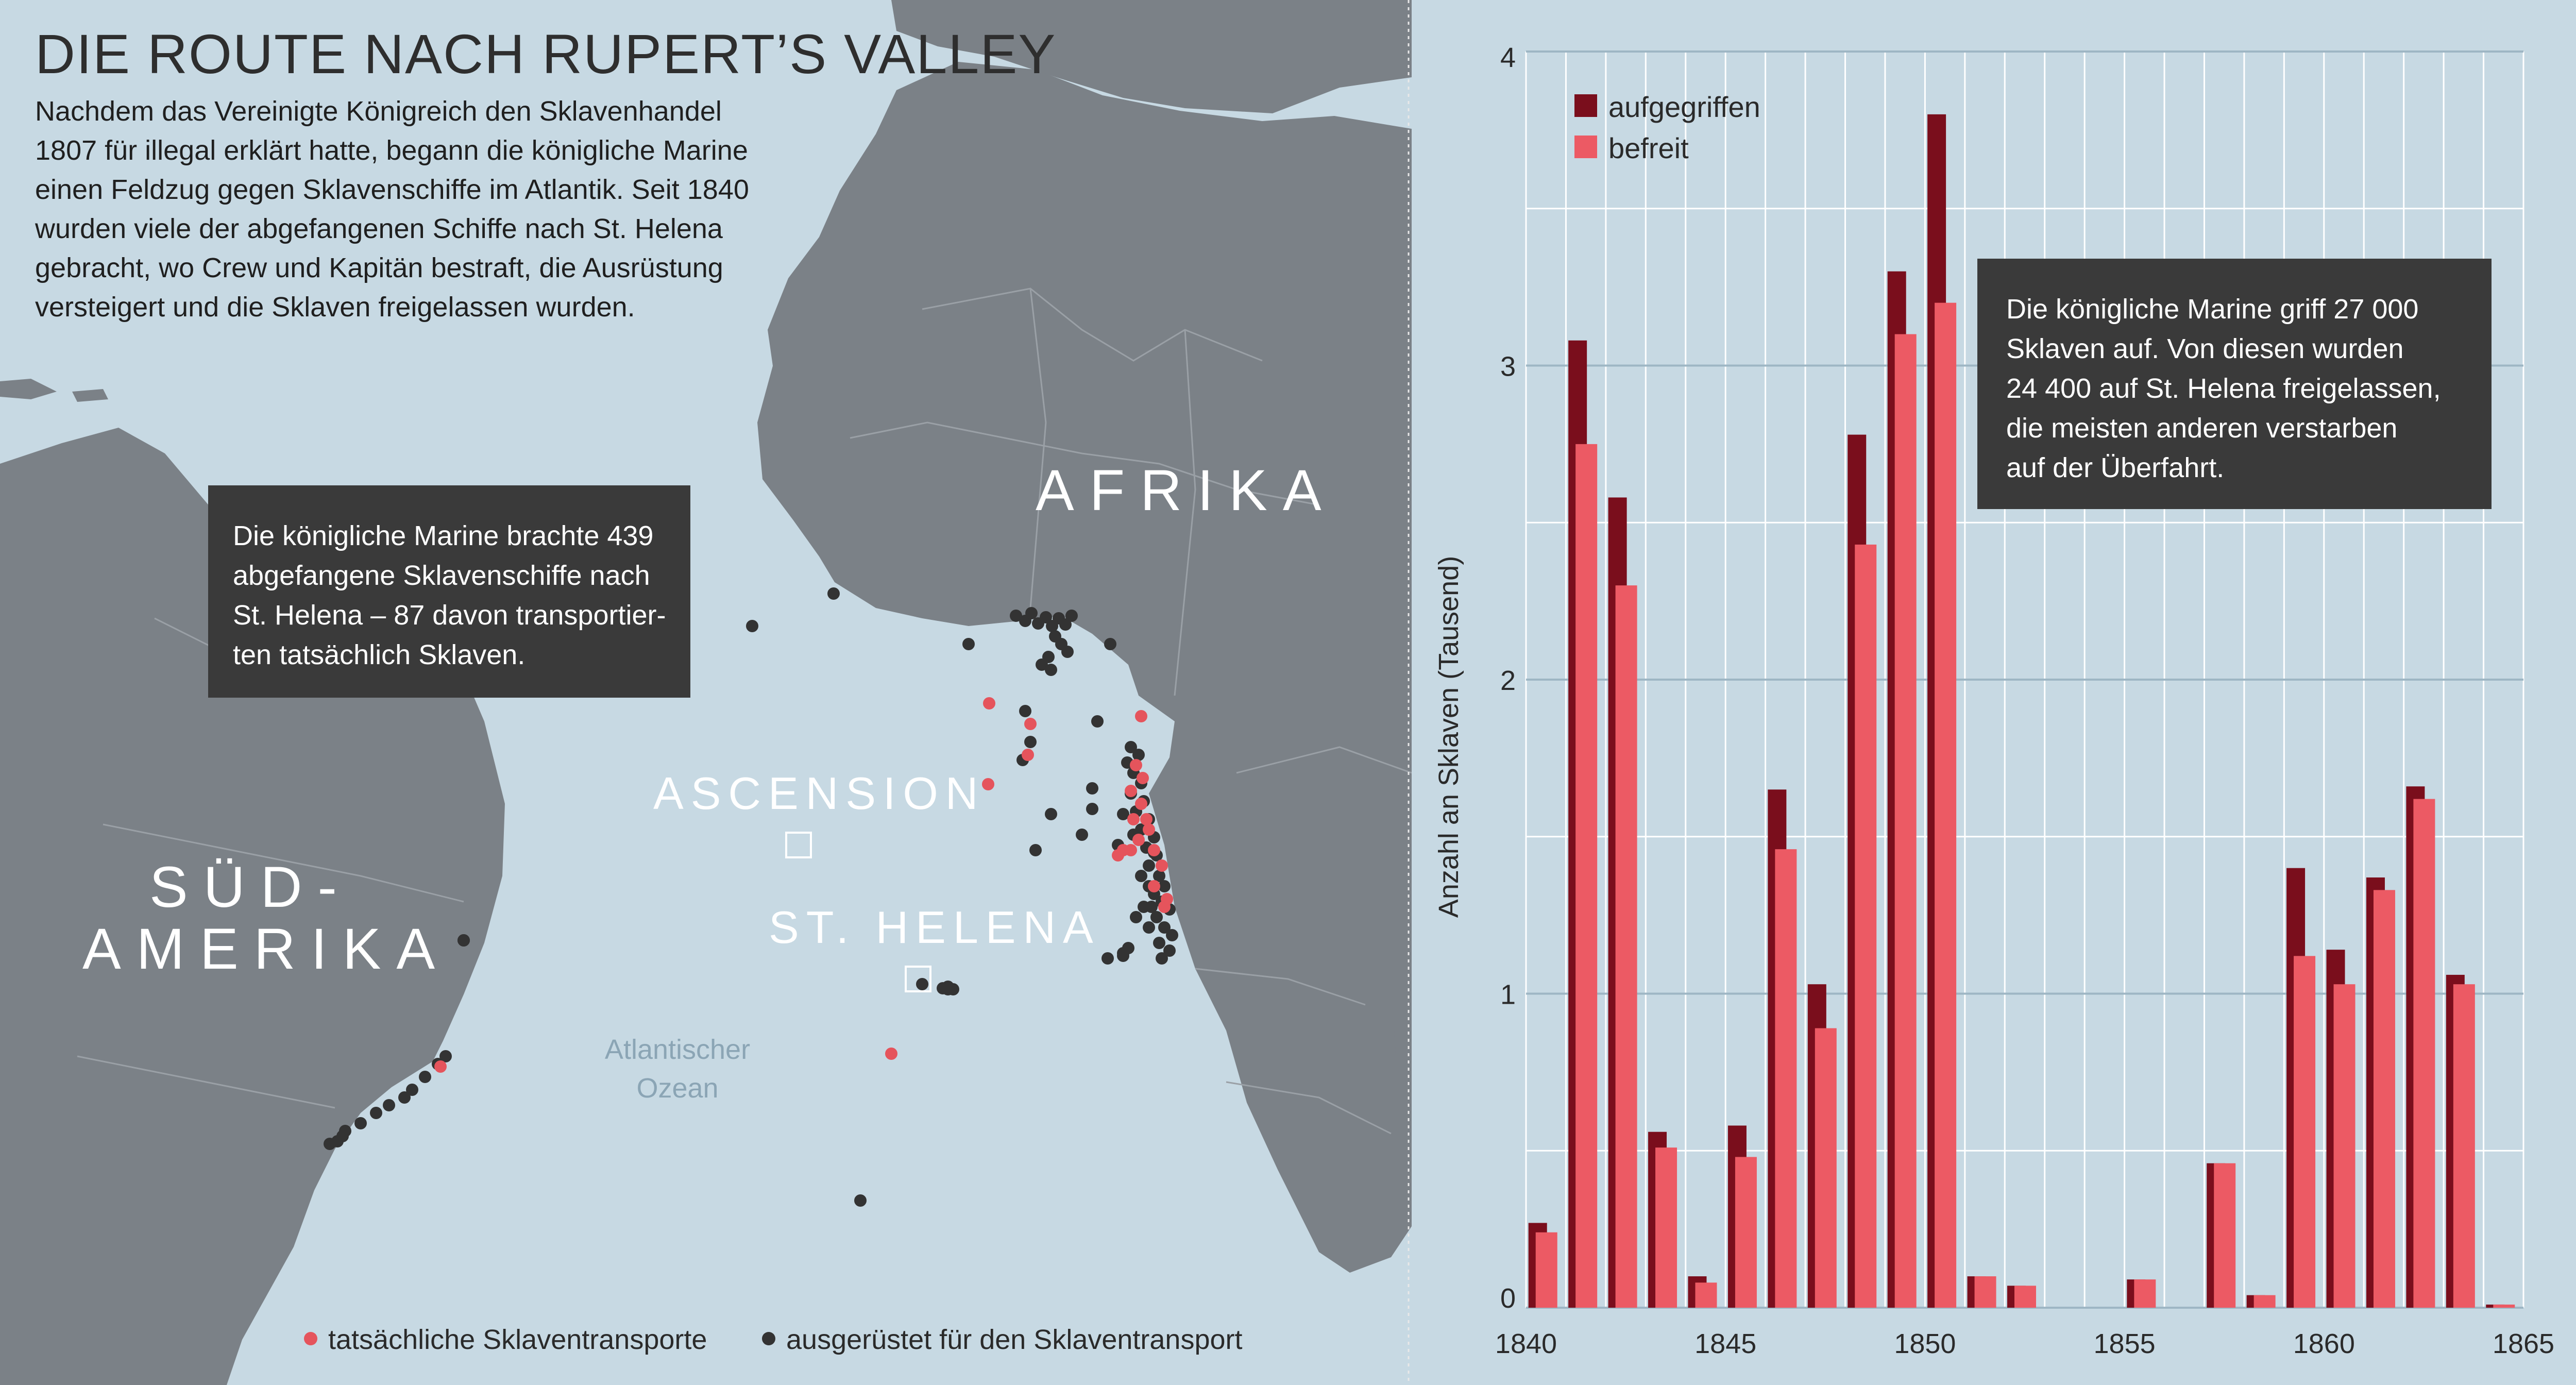 The image size is (2576, 1385). What do you see at coordinates (751, 897) in the screenshot?
I see `ship-dots` at bounding box center [751, 897].